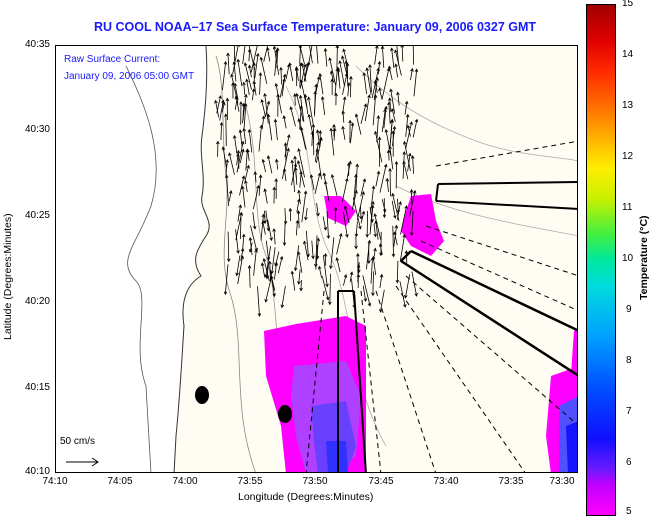 This screenshot has height=519, width=651. I want to click on colorbar-tick: 11, so click(627, 207).